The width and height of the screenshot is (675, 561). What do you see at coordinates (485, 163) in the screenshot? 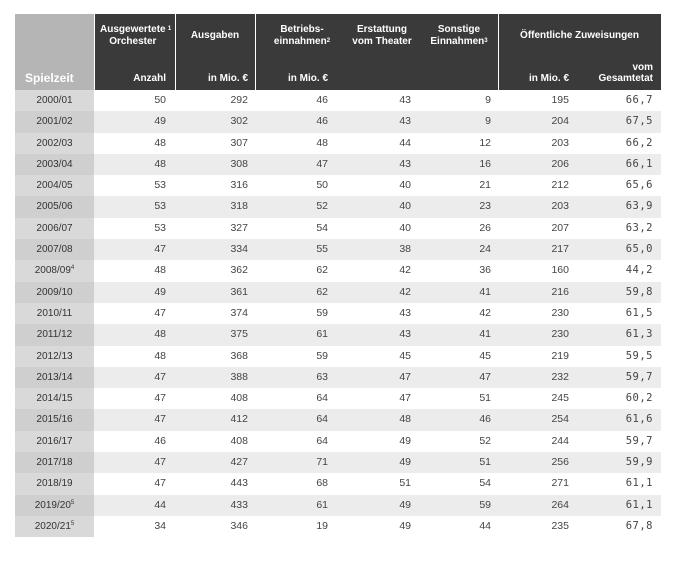
I see `cell-sonst: 16` at bounding box center [485, 163].